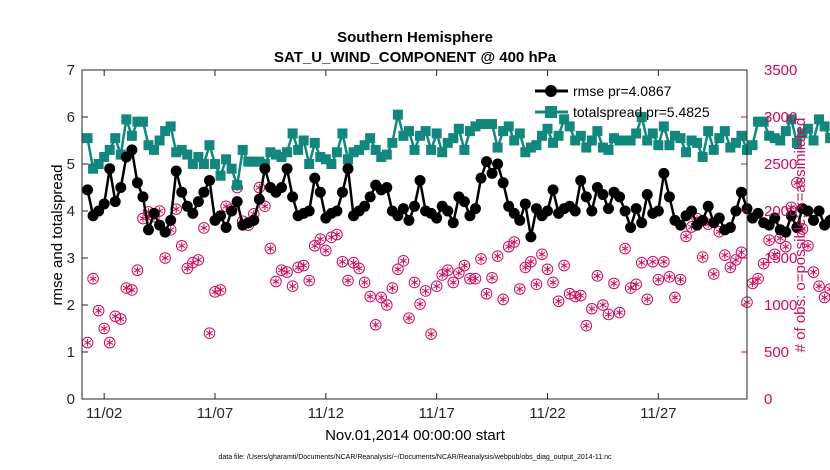 This screenshot has width=830, height=470. What do you see at coordinates (71, 352) in the screenshot?
I see `y-tick-label-left: 1` at bounding box center [71, 352].